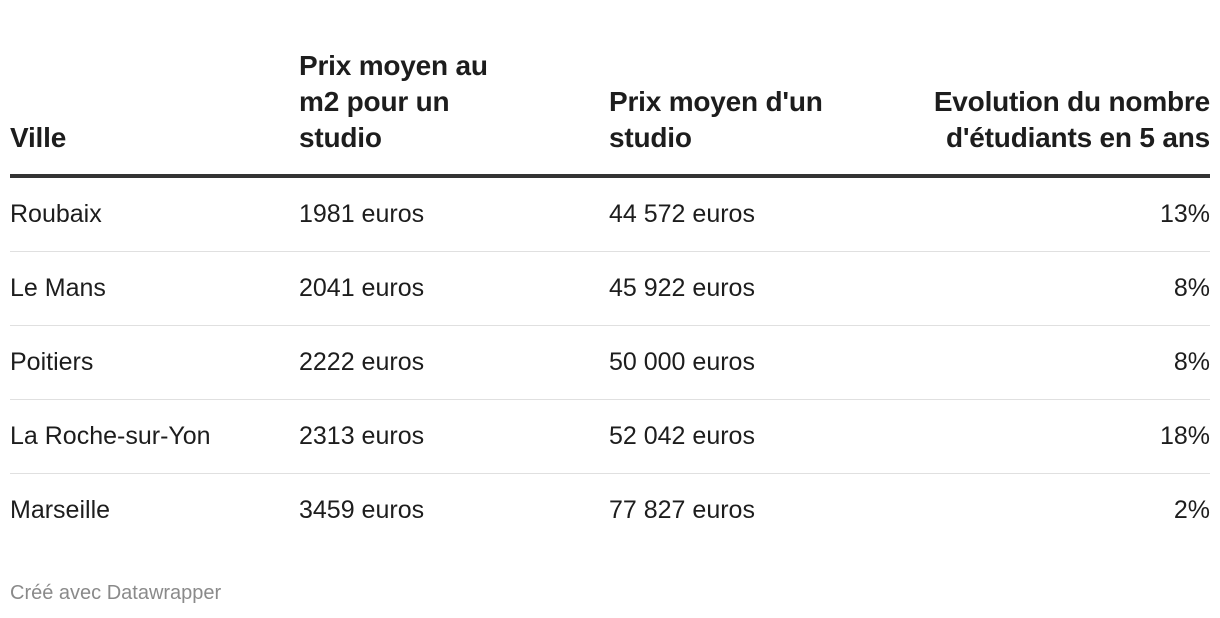 The width and height of the screenshot is (1220, 618). Describe the element at coordinates (154, 288) in the screenshot. I see `cell-ville: Le Mans` at that location.